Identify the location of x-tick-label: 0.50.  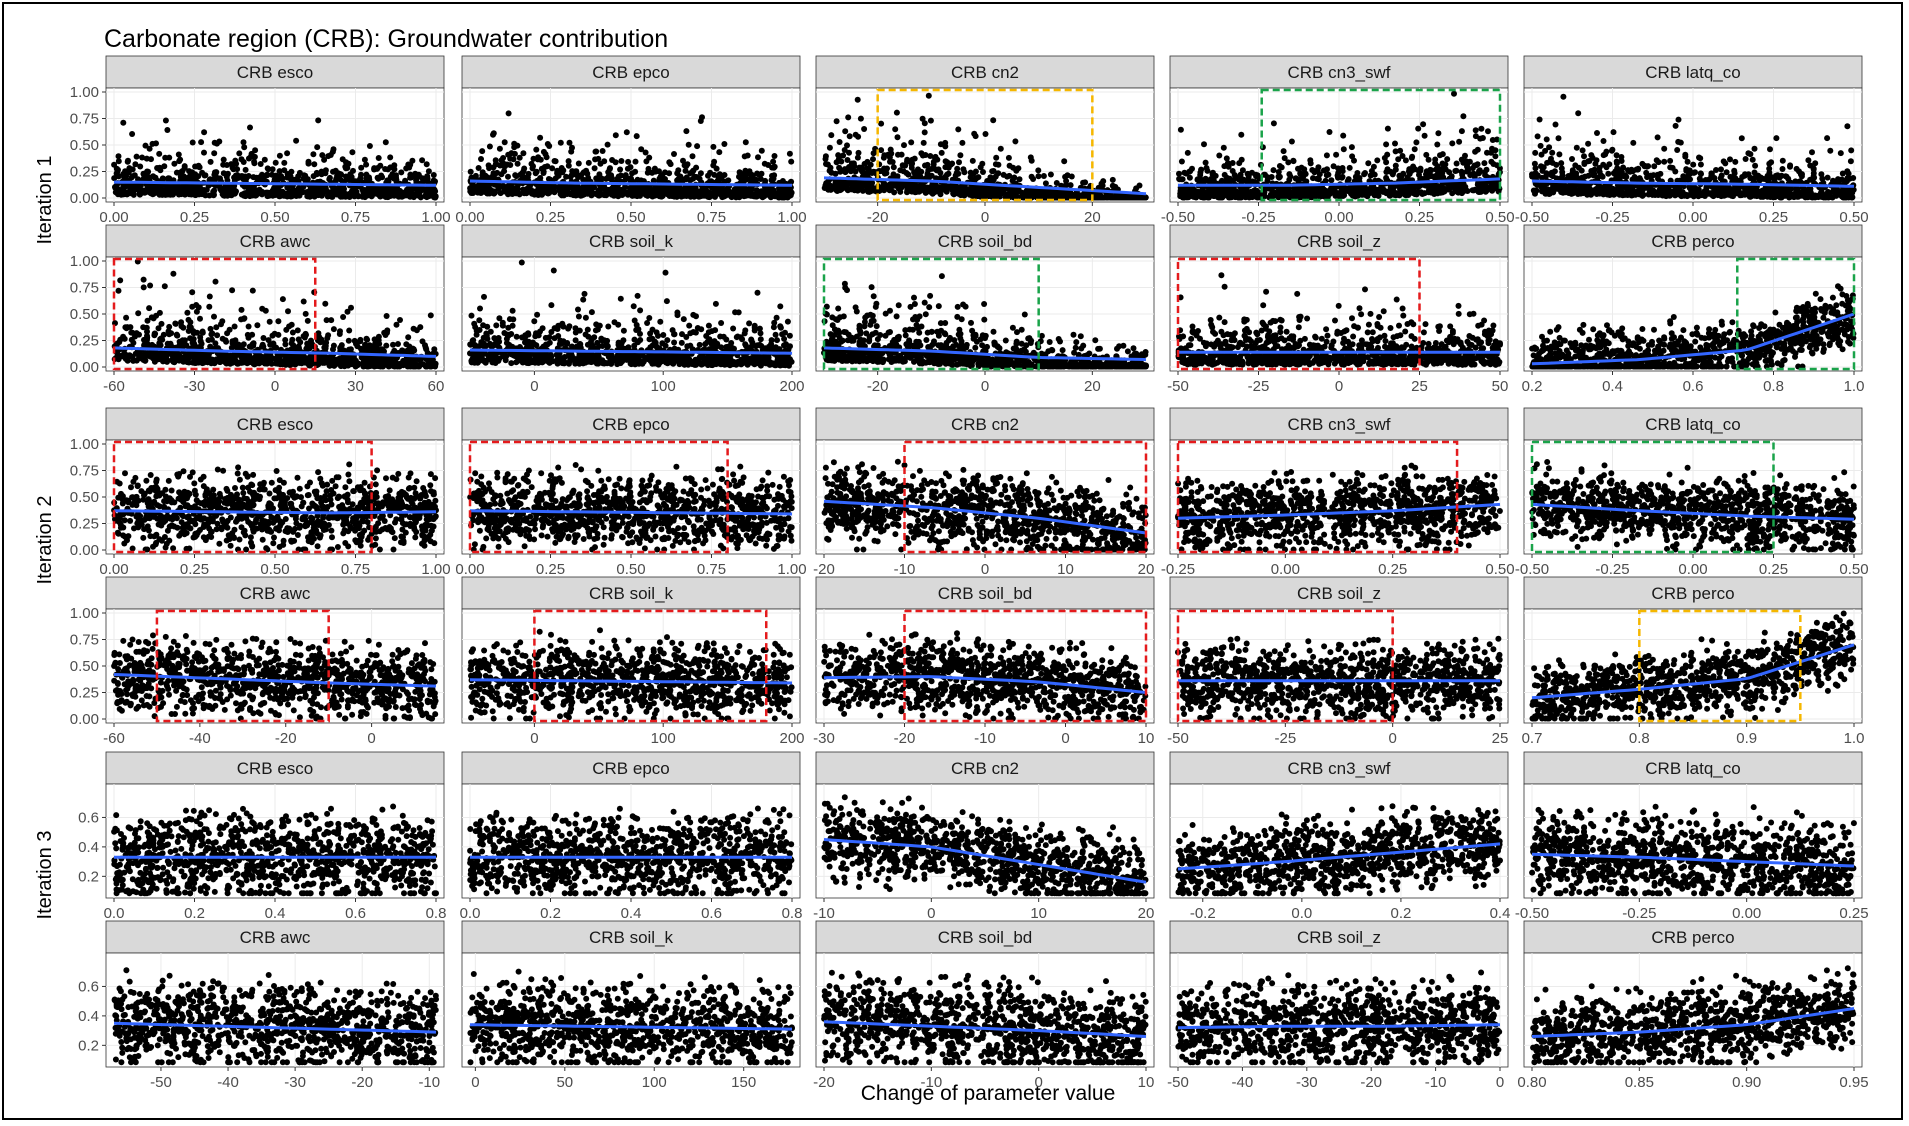
(1499, 217).